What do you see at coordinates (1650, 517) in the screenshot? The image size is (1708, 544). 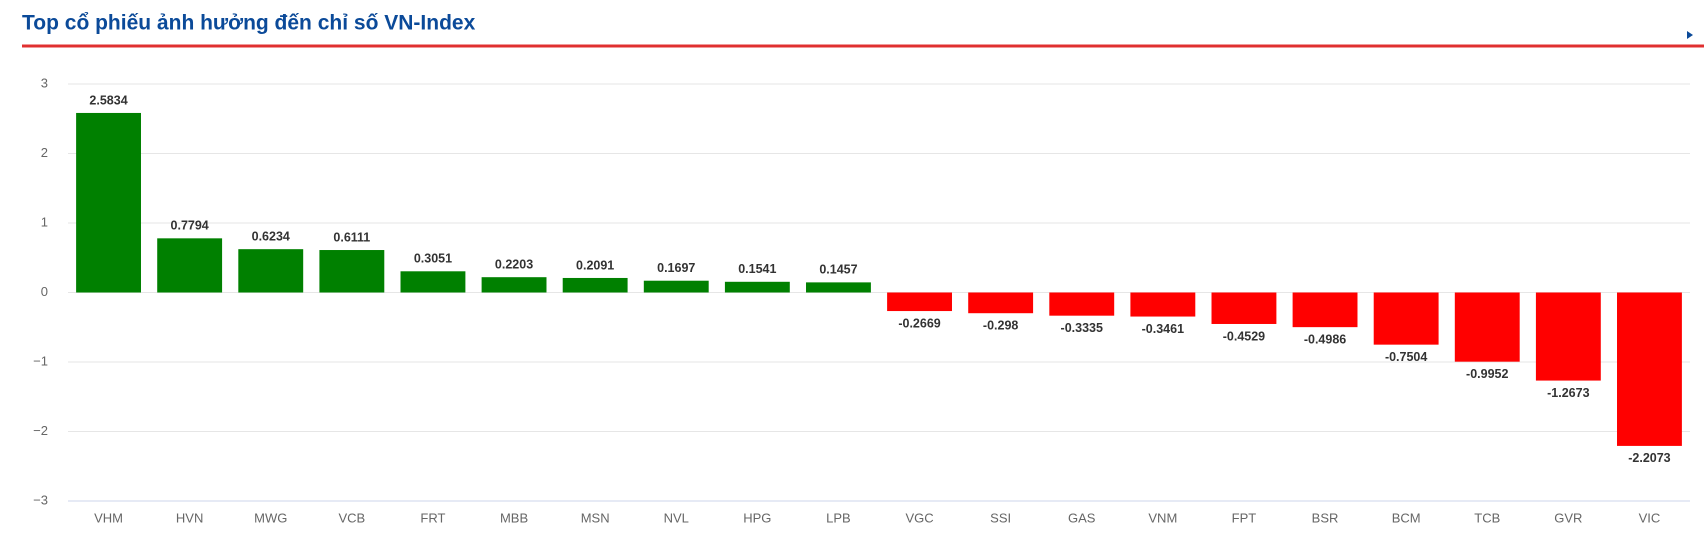 I see `x-tick-label: VIC` at bounding box center [1650, 517].